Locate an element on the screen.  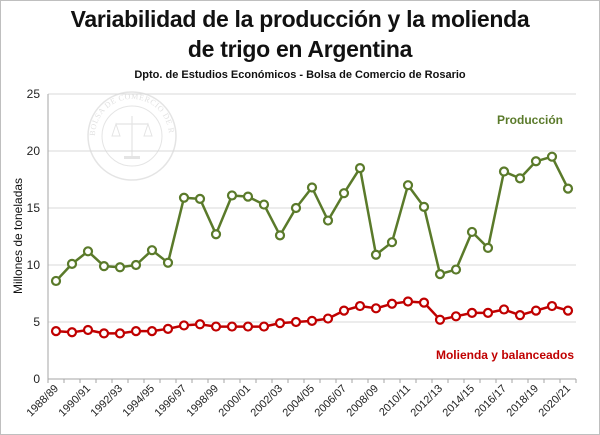
y-tick-label: 5 is located at coordinates (36, 322).